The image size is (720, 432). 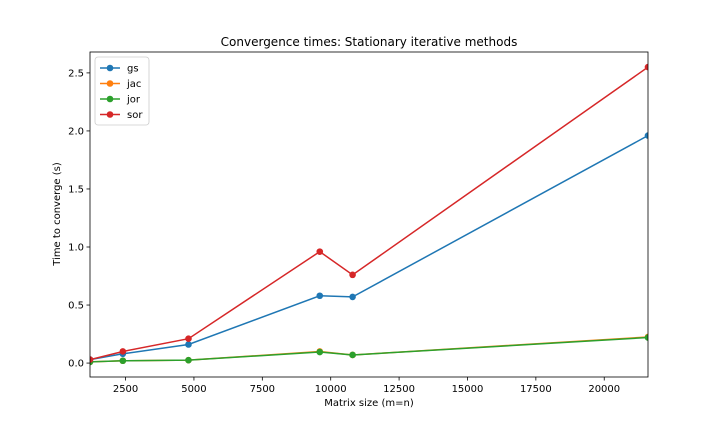 What do you see at coordinates (76, 73) in the screenshot?
I see `y-tick-label: 2.5` at bounding box center [76, 73].